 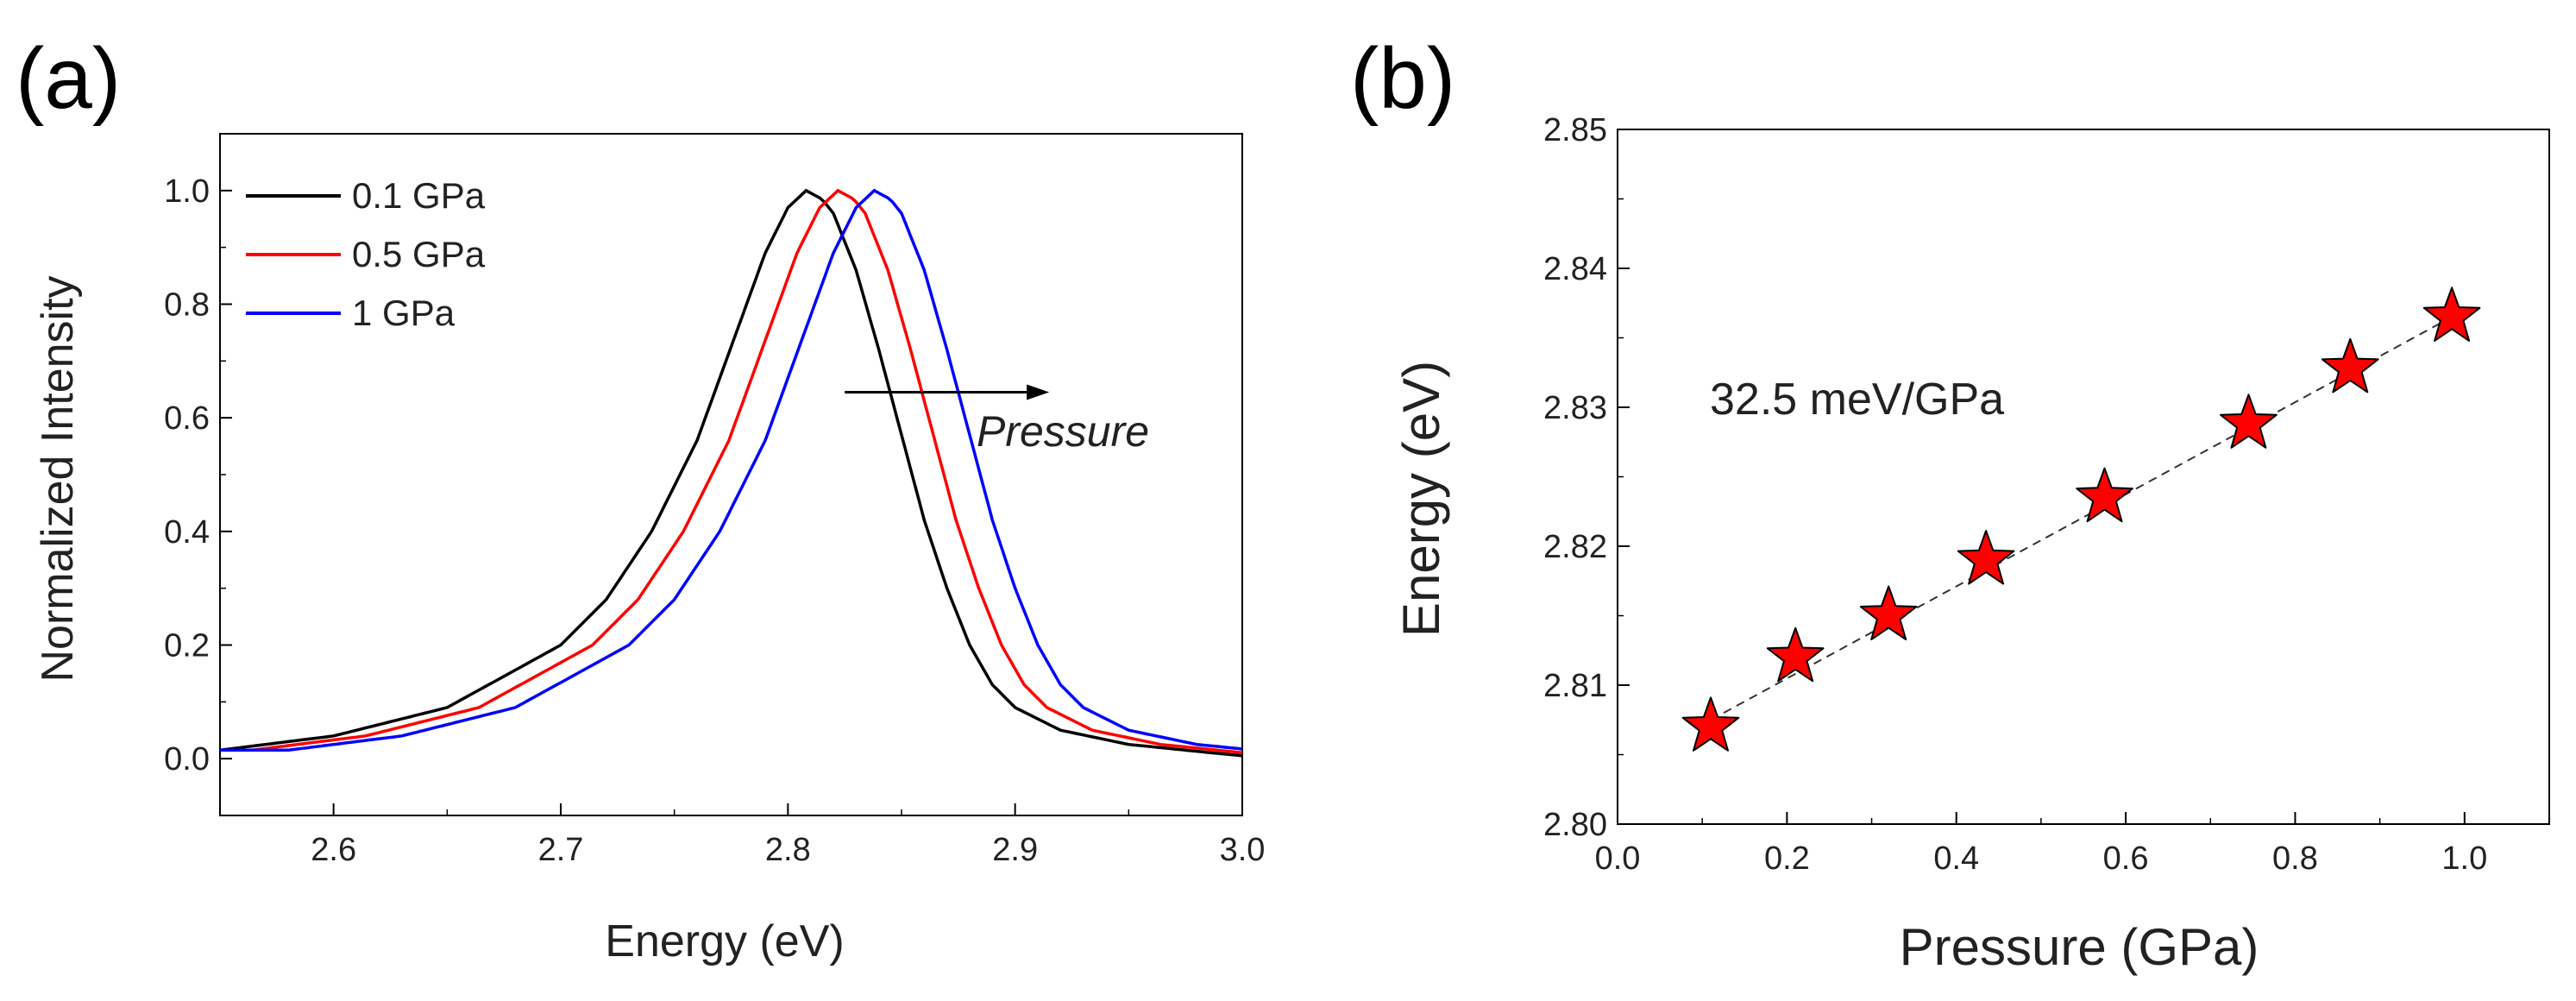 What do you see at coordinates (1787, 859) in the screenshot?
I see `x-tick-label-b: 0.2` at bounding box center [1787, 859].